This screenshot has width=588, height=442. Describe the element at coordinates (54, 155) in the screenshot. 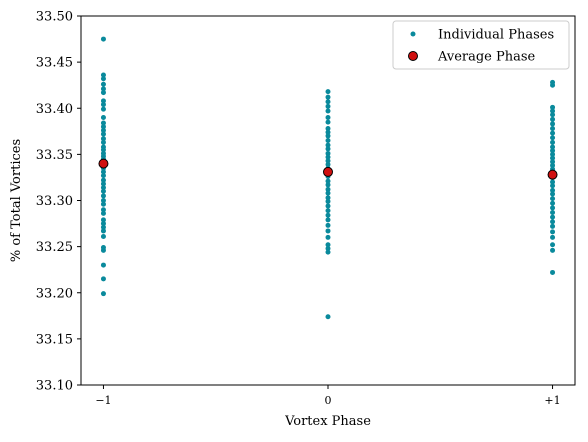

I see `y-tick-label: 33.35` at that location.